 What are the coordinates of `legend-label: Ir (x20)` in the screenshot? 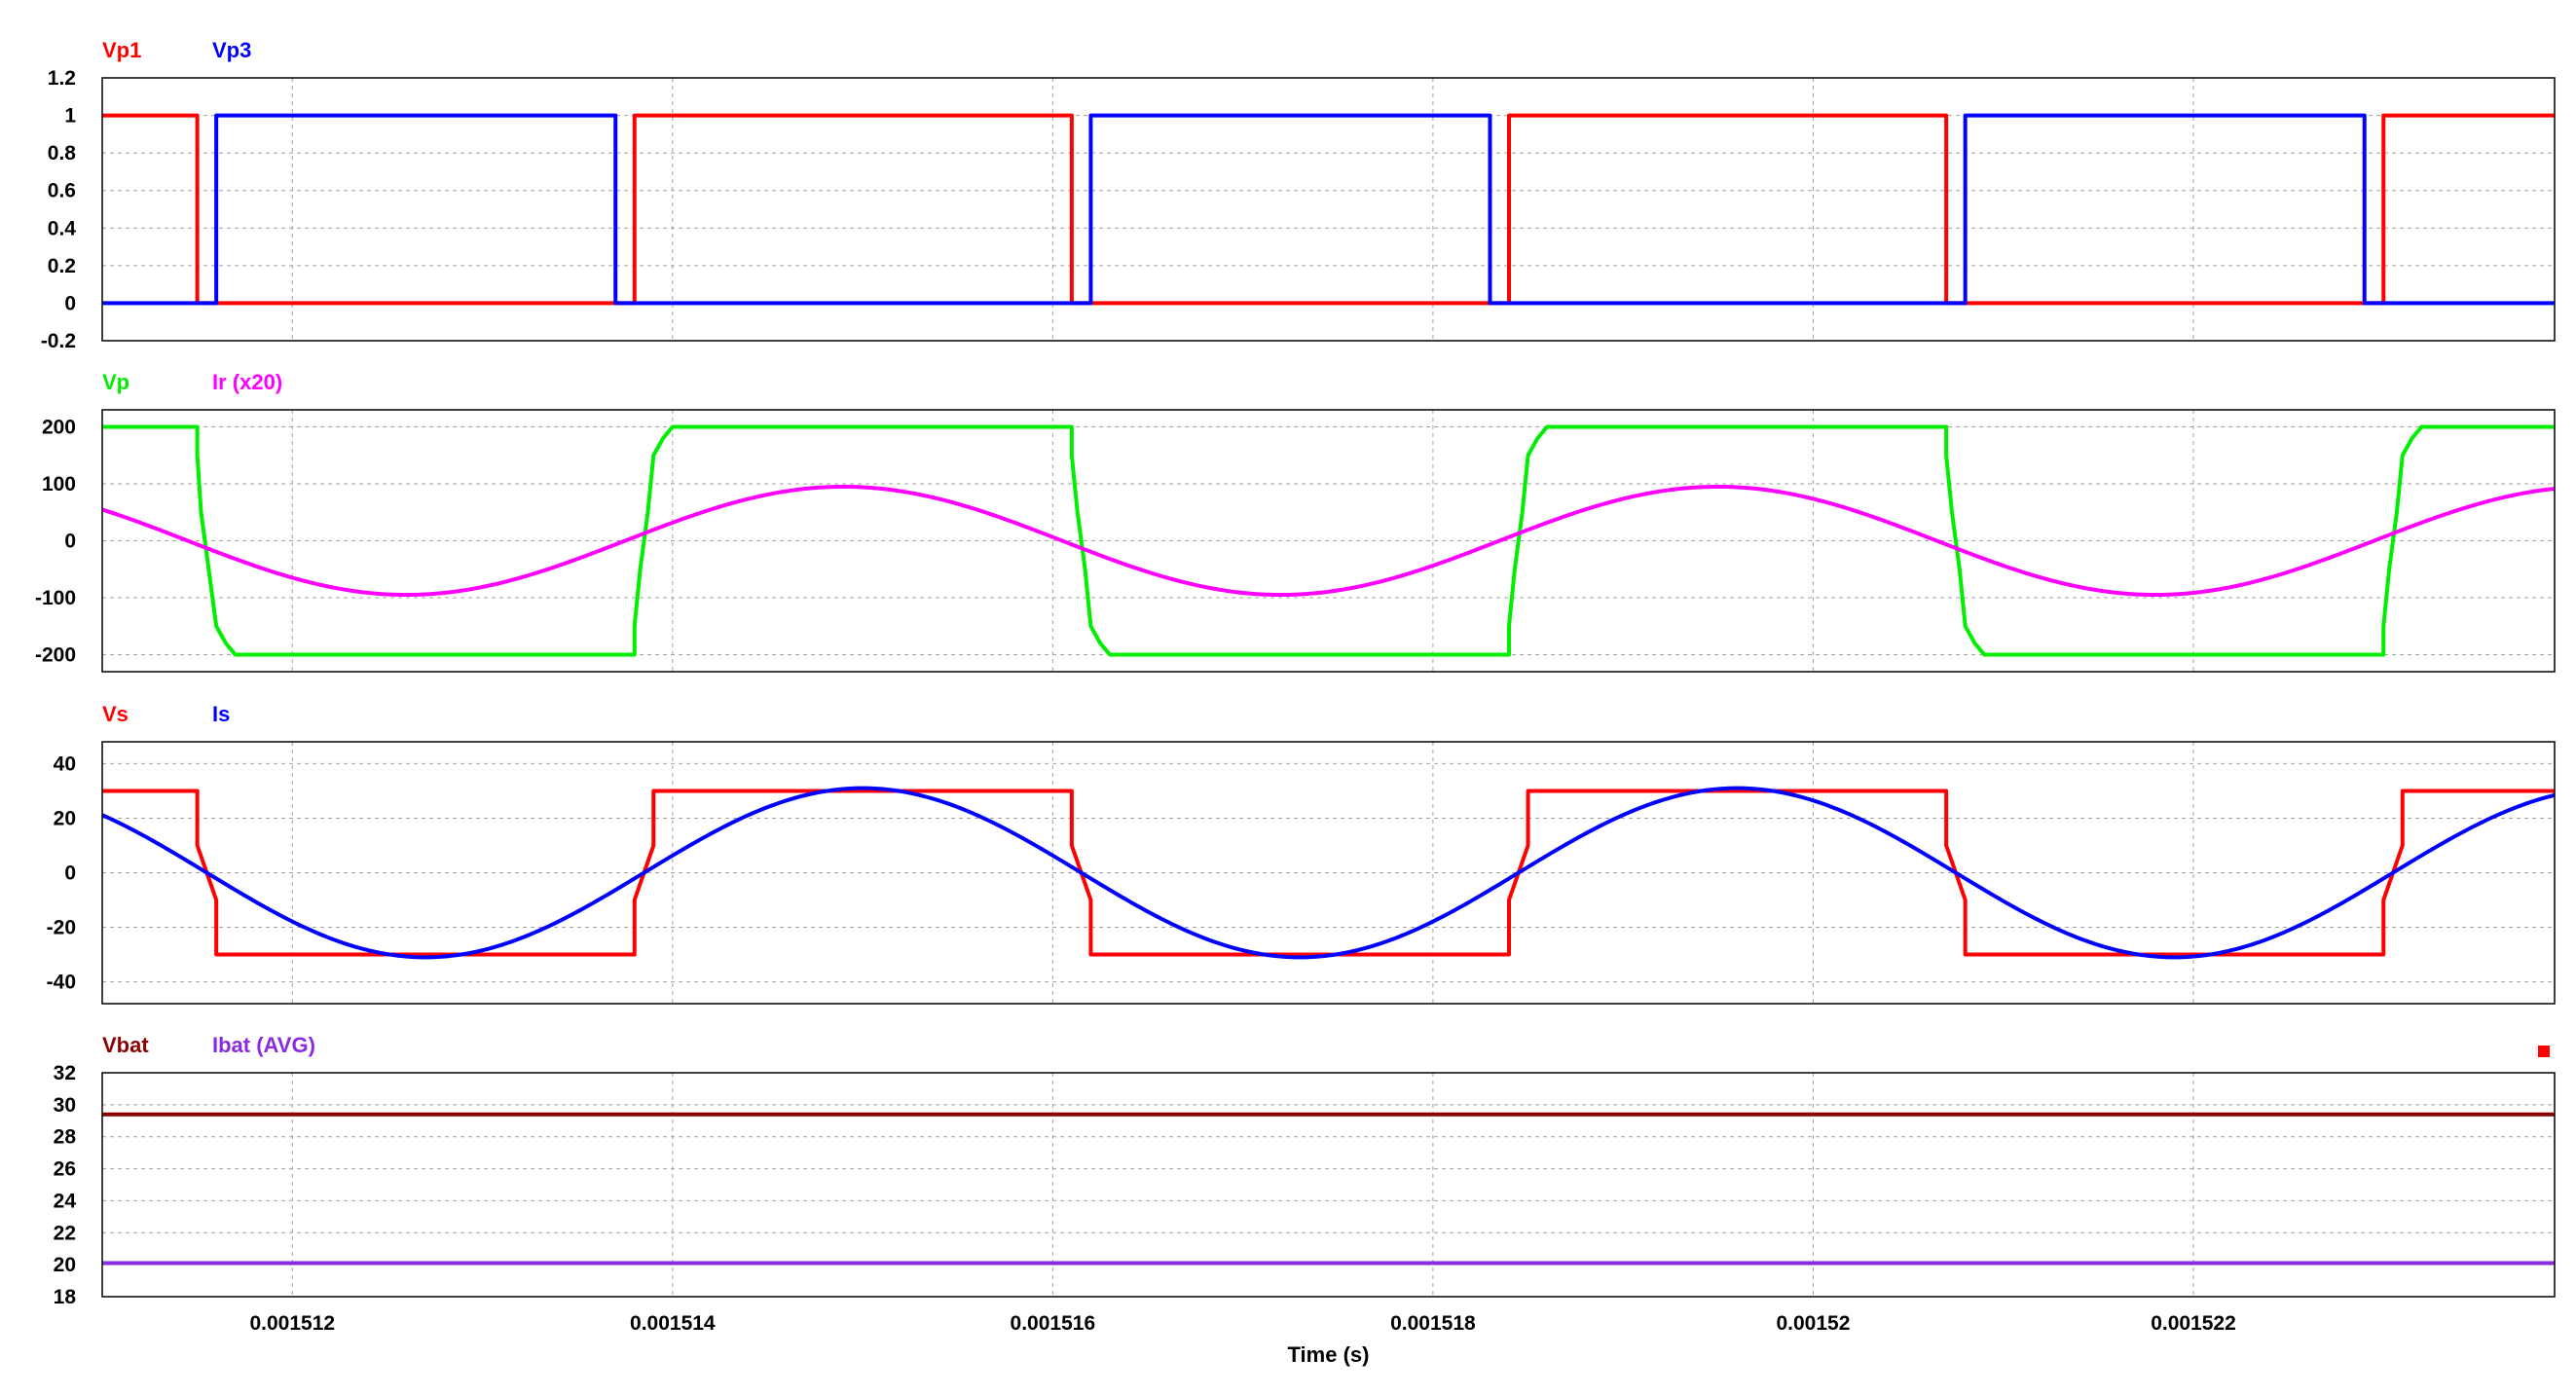 It's located at (247, 382).